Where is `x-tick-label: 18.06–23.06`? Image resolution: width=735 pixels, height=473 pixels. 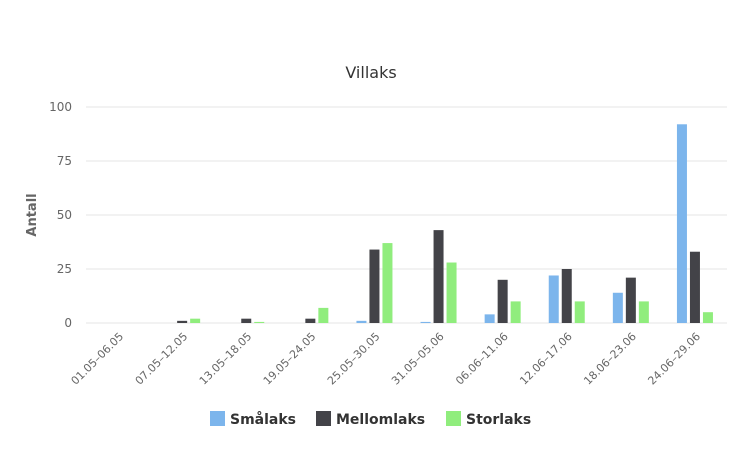
x-tick-label: 18.06–23.06 is located at coordinates (610, 359).